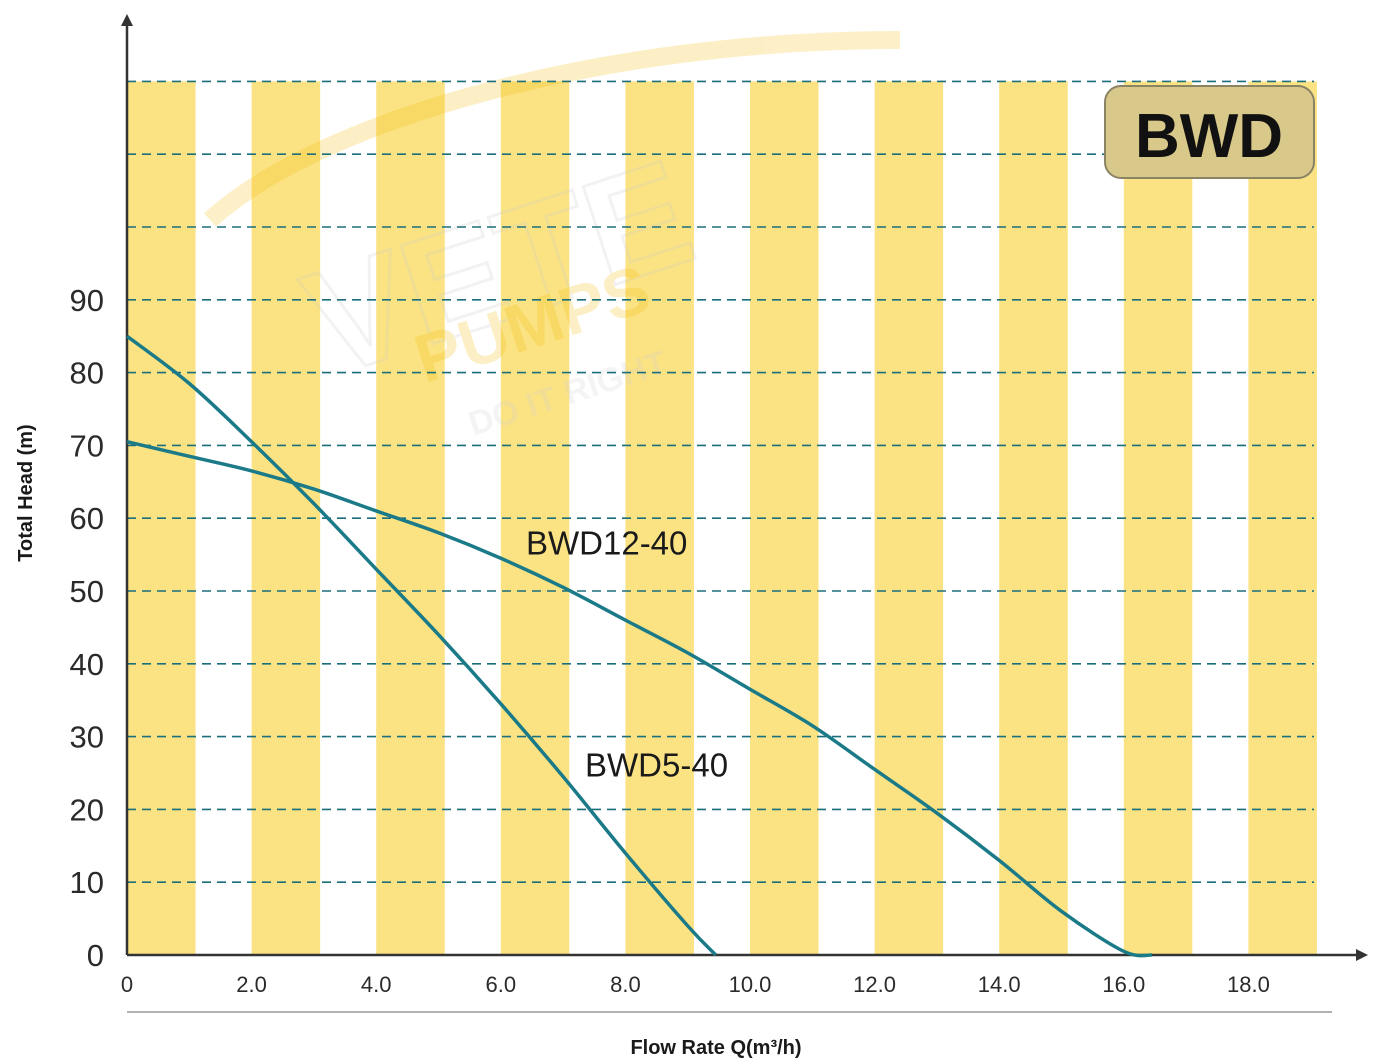 The image size is (1378, 1062). I want to click on y-tick-label: 80, so click(87, 373).